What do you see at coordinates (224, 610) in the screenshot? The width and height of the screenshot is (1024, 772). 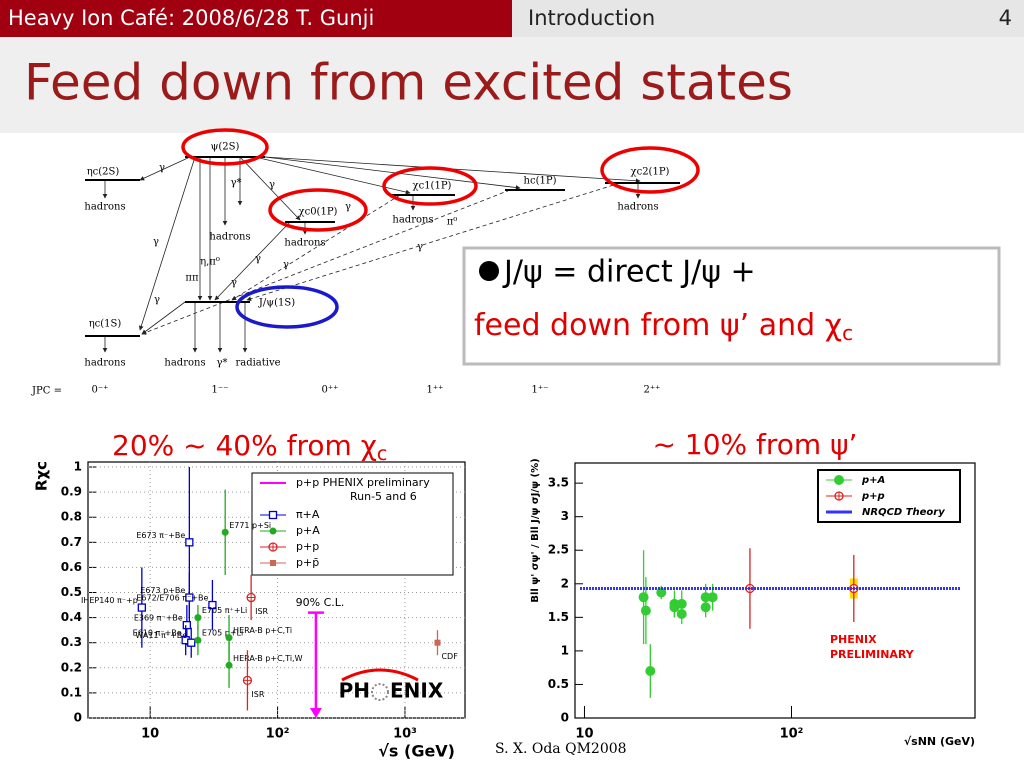 I see `point-label: E705 π⁺+Li` at bounding box center [224, 610].